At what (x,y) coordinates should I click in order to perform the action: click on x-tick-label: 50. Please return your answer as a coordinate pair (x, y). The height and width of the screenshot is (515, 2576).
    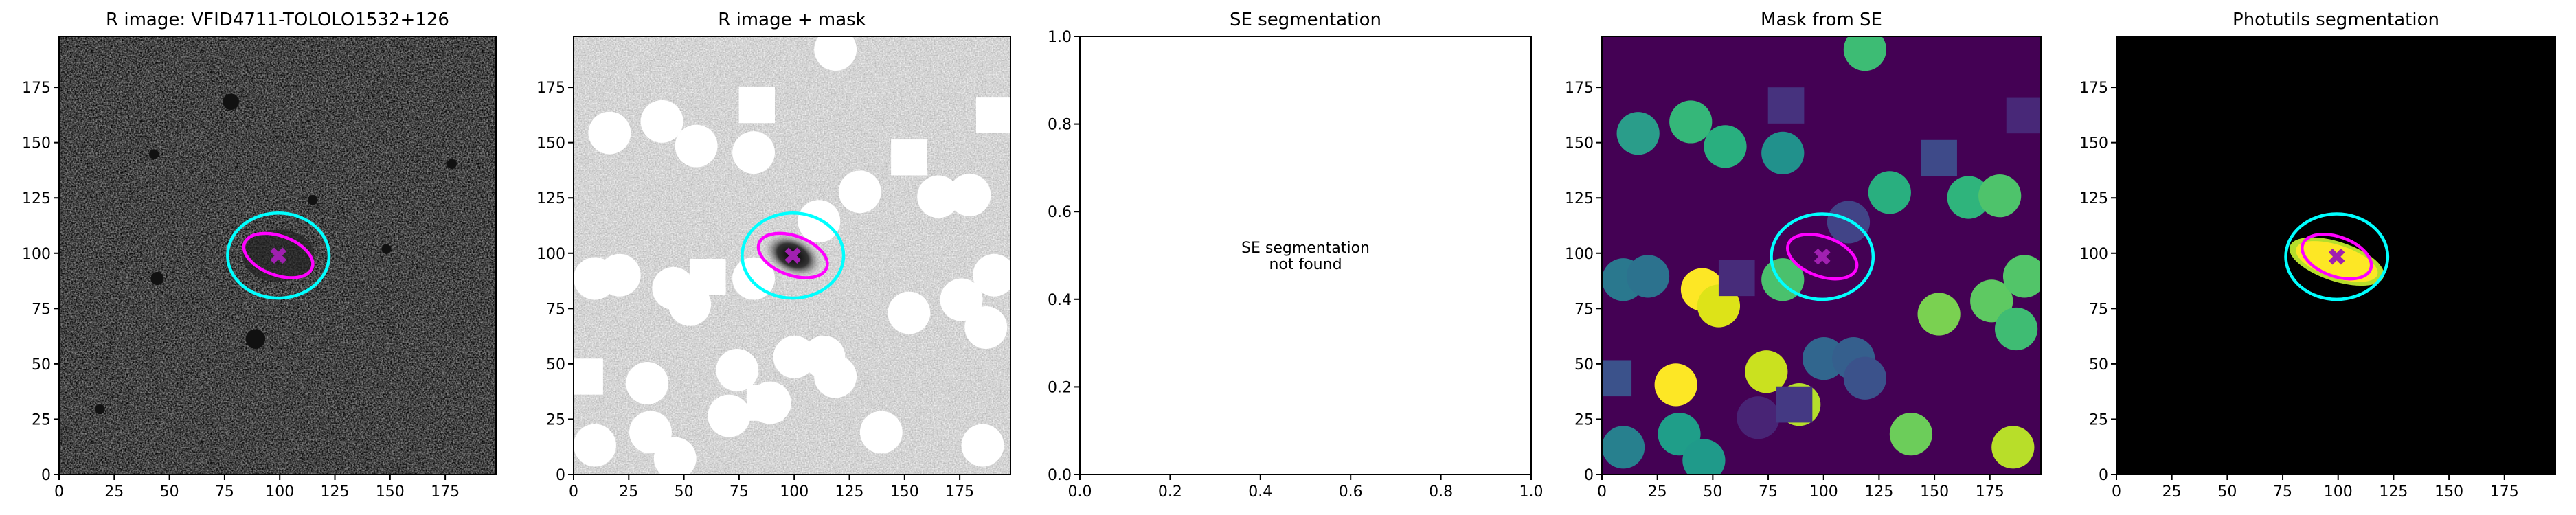
    Looking at the image, I should click on (169, 492).